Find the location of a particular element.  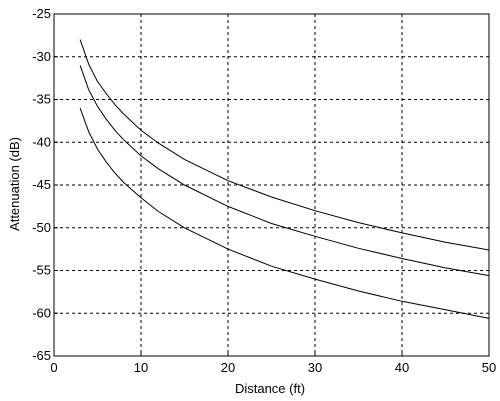

x-tick-label: 0 is located at coordinates (53, 367).